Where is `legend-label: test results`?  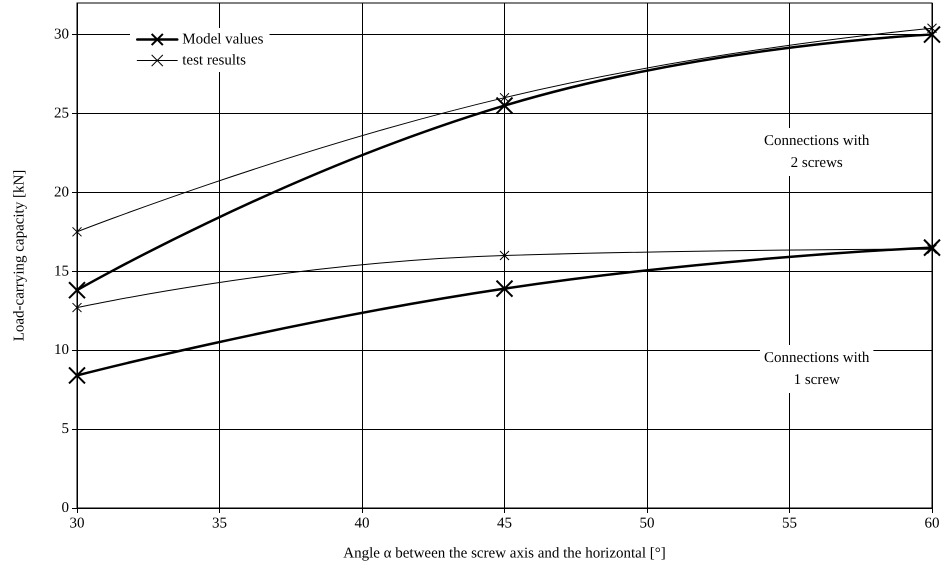
legend-label: test results is located at coordinates (214, 60).